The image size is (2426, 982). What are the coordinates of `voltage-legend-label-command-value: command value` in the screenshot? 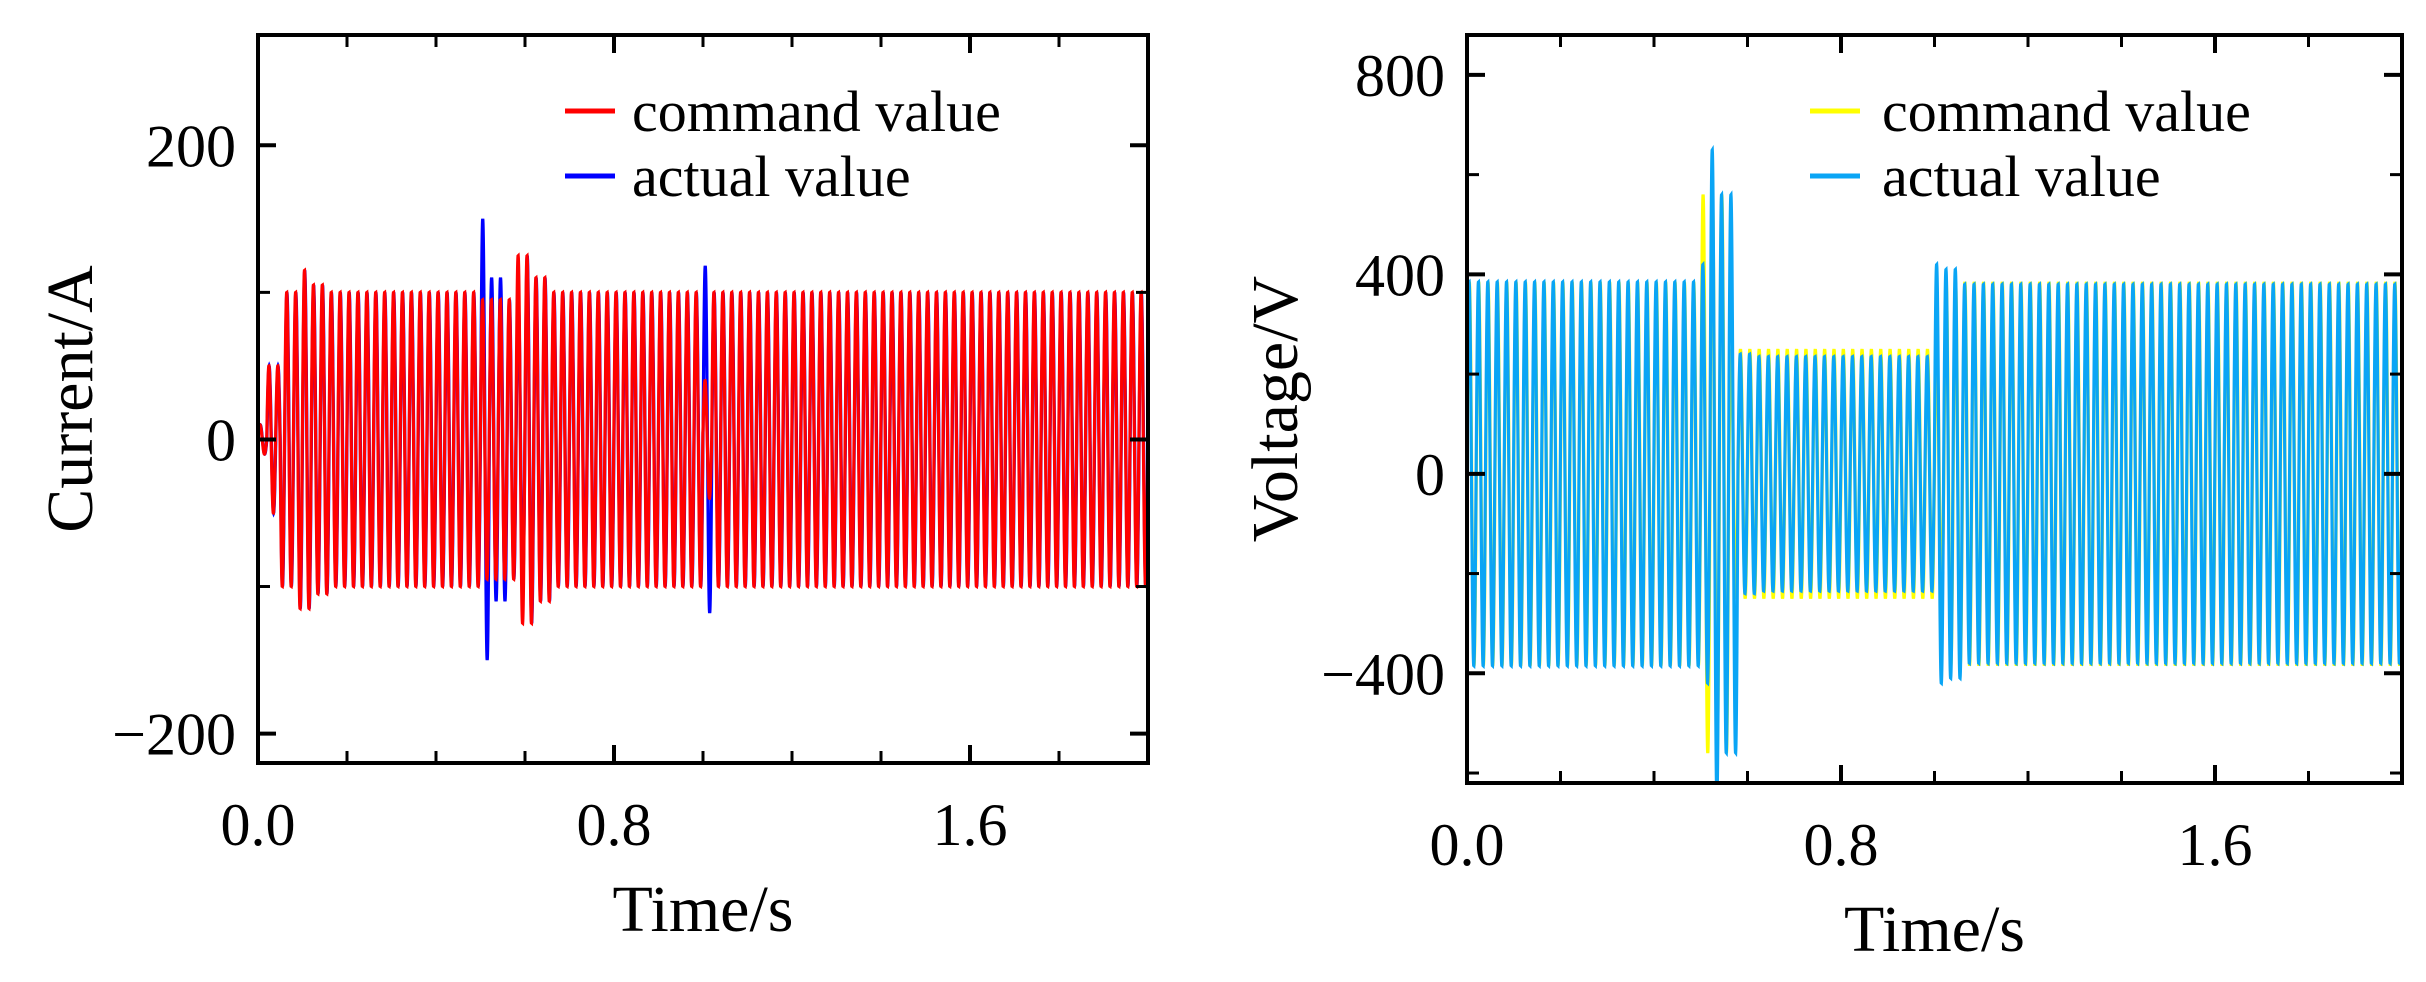 It's located at (2066, 111).